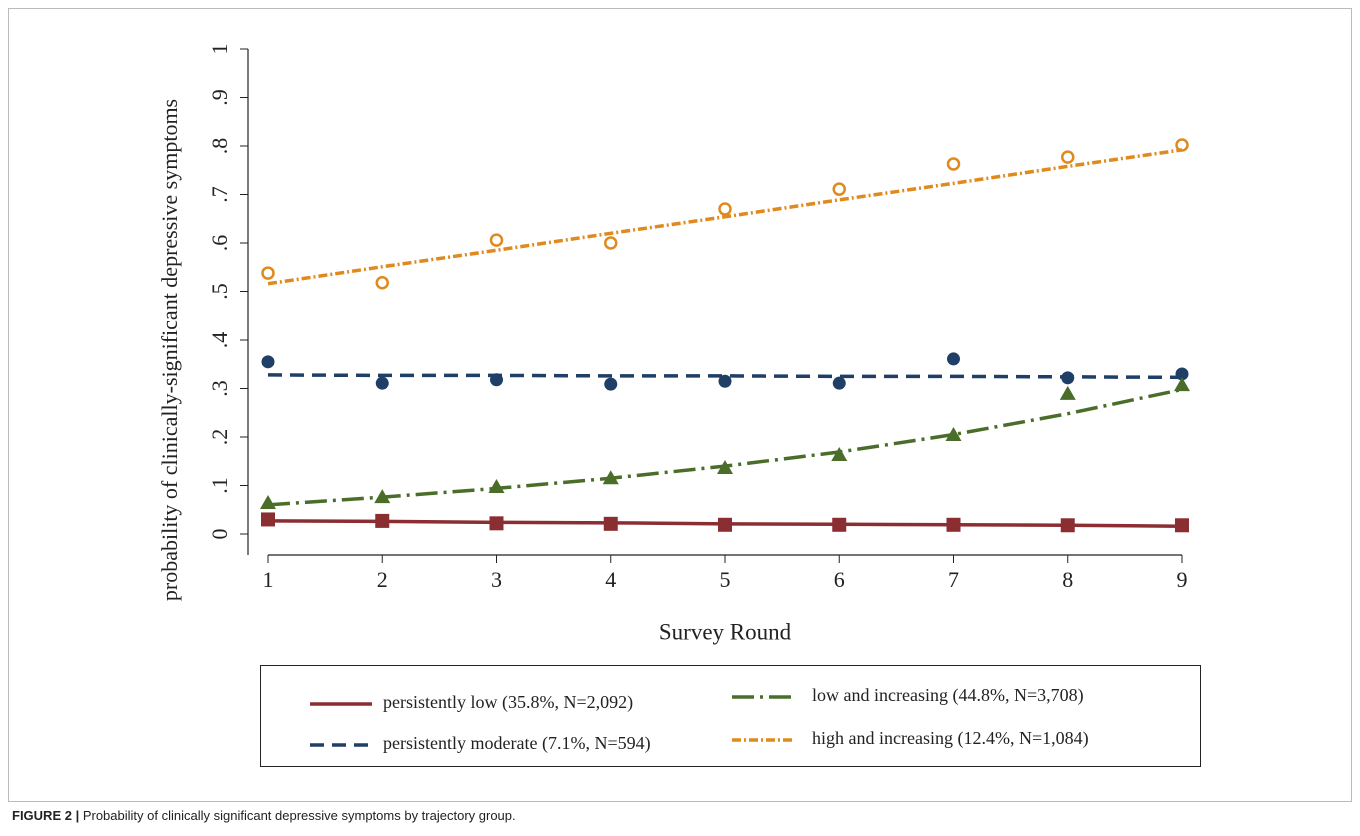  I want to click on y-tick-label: .1, so click(219, 485).